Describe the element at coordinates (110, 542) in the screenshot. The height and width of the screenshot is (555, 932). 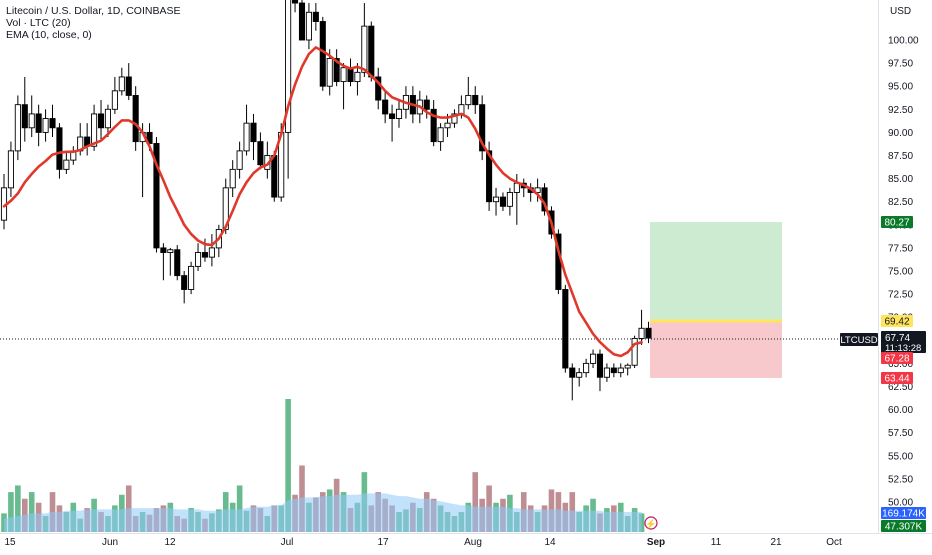
I see `time-tick-label: Jun` at that location.